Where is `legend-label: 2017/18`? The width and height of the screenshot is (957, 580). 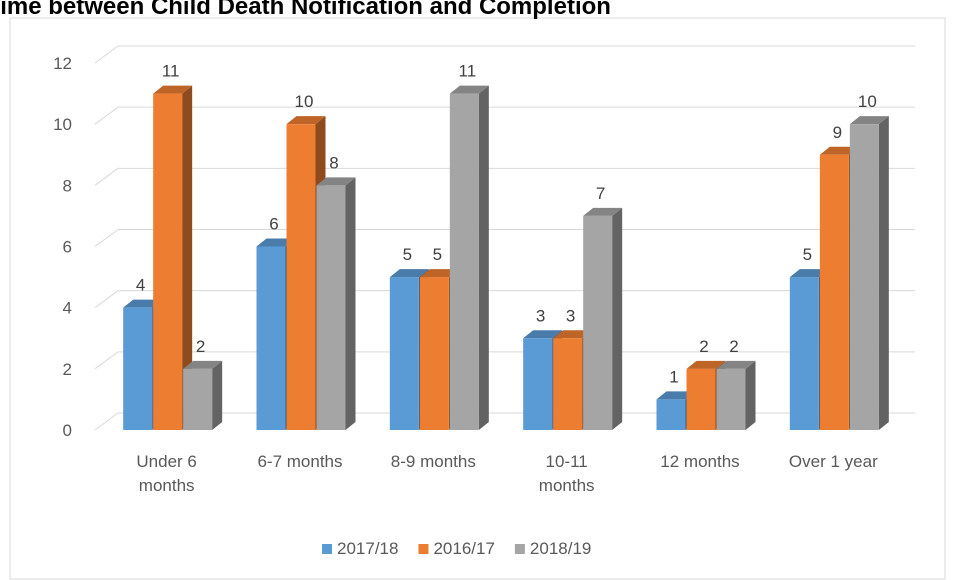
legend-label: 2017/18 is located at coordinates (367, 548).